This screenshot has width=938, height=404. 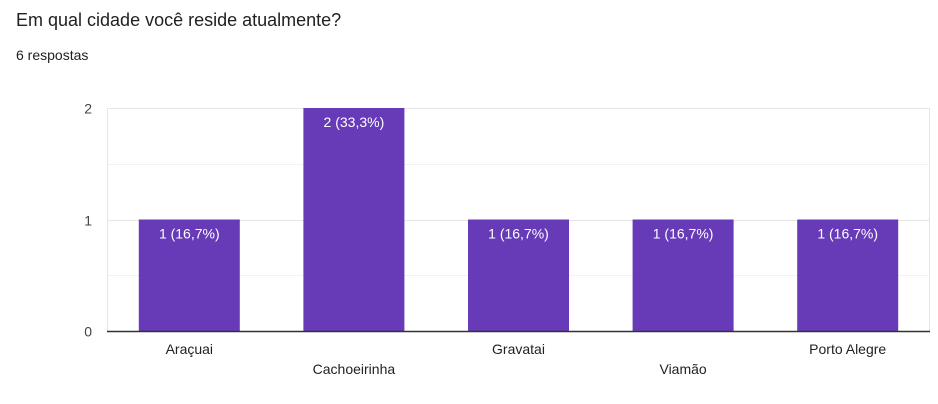 I want to click on x-category-label: Gravatai, so click(x=518, y=349).